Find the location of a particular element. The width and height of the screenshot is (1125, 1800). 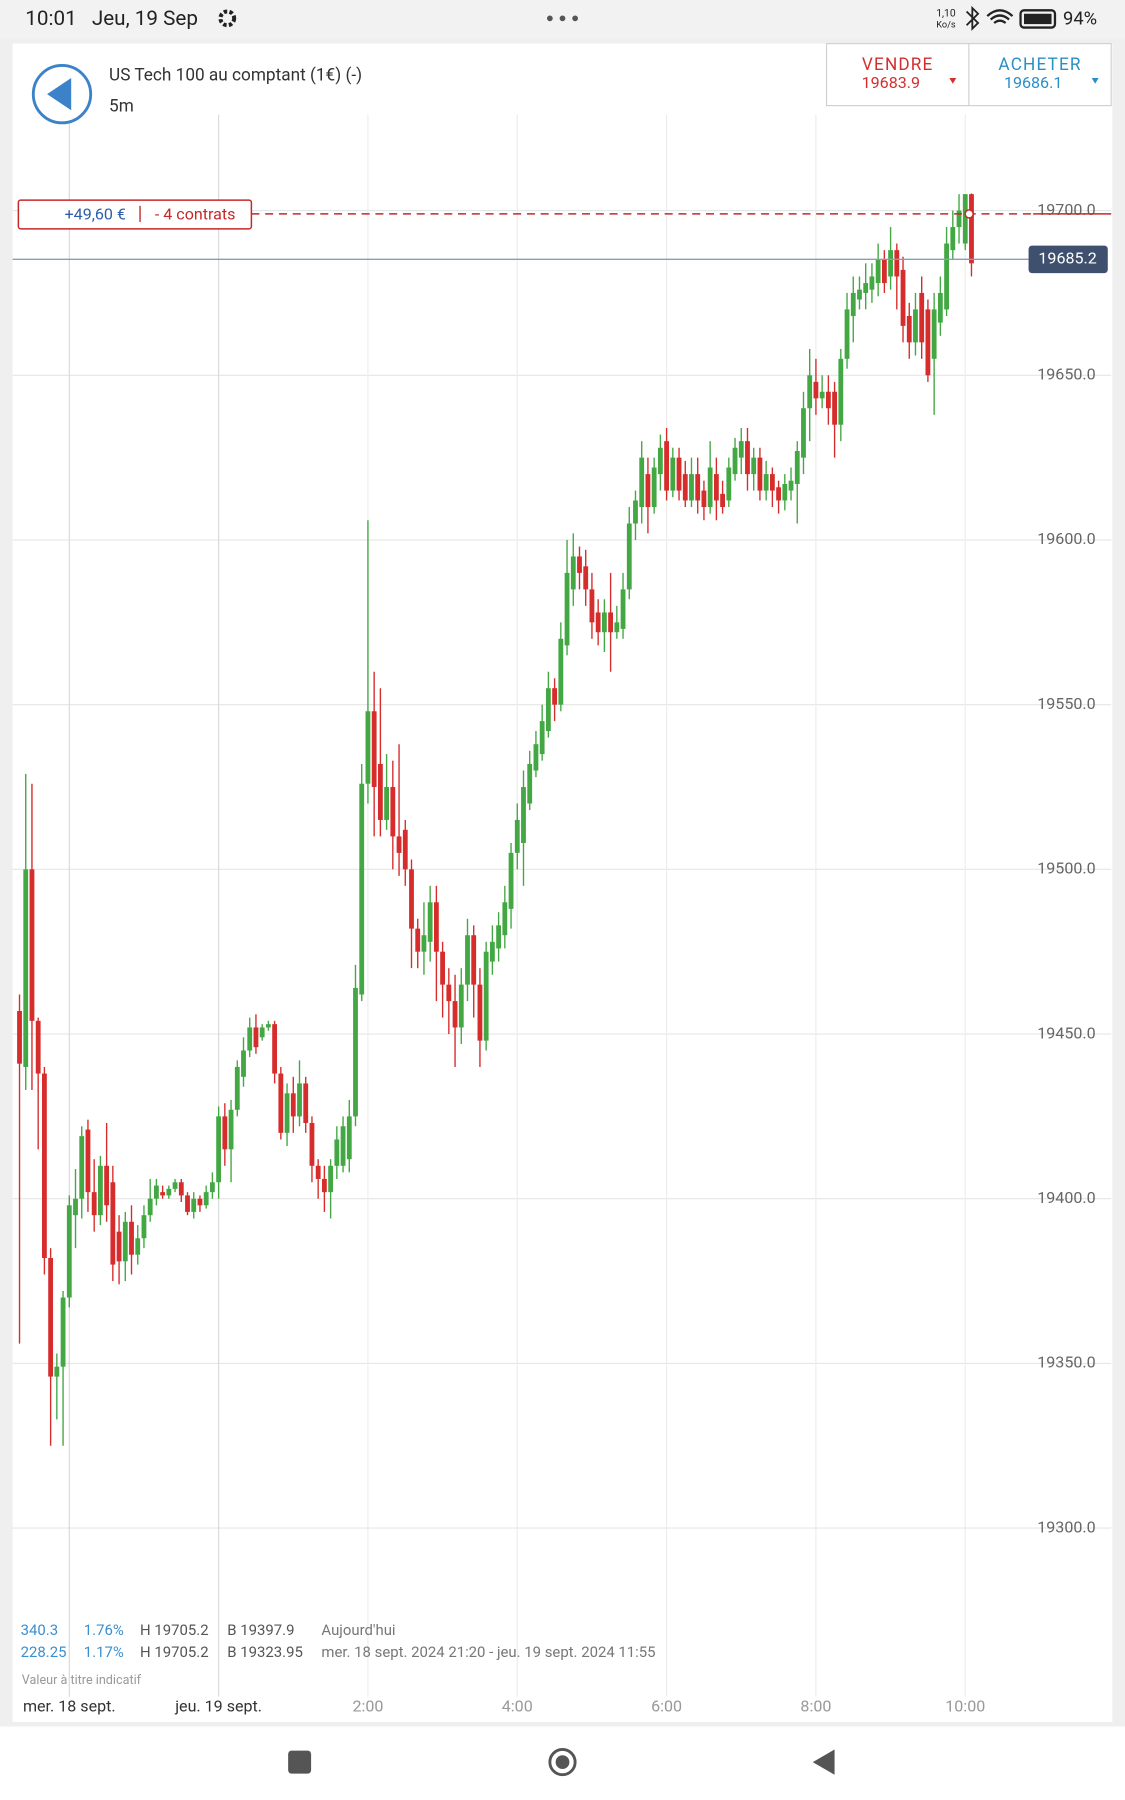

x-tick-label: jeu. 19 sept. is located at coordinates (218, 1705).